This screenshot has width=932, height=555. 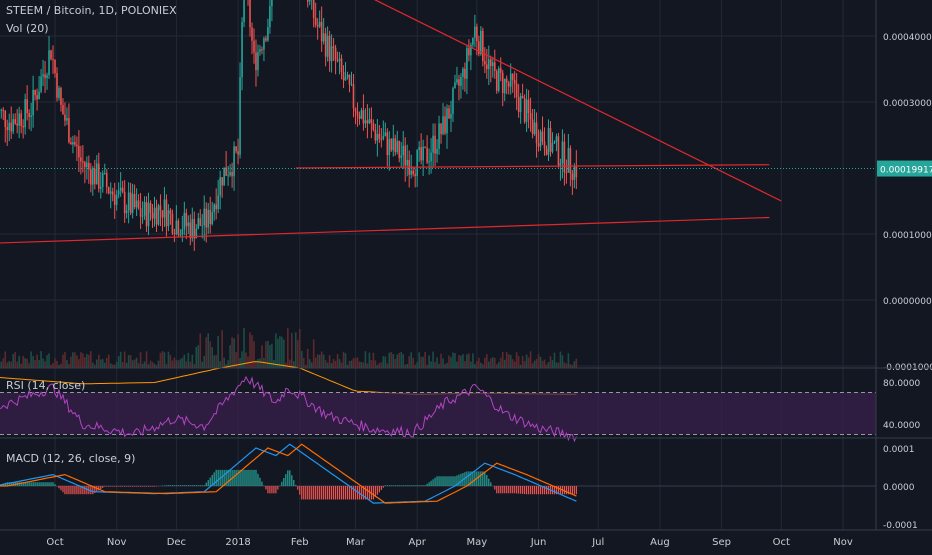 What do you see at coordinates (907, 38) in the screenshot?
I see `price-tick-label: 0.00040000` at bounding box center [907, 38].